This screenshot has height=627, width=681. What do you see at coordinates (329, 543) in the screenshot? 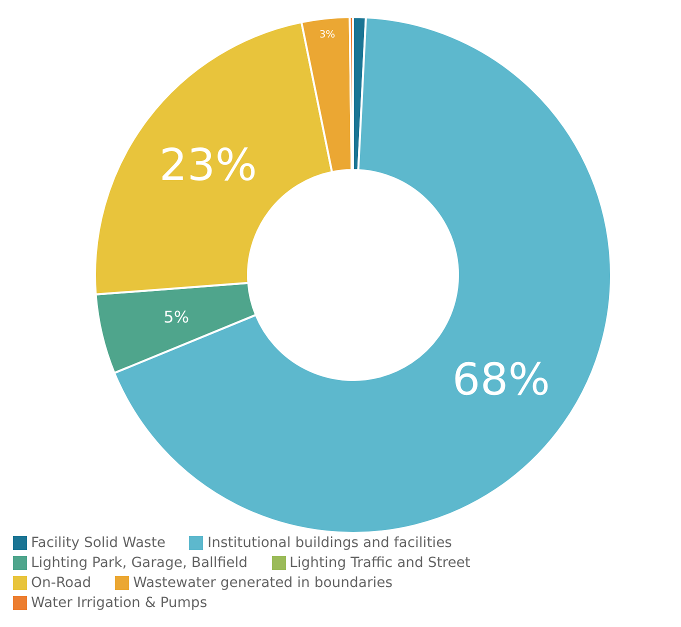
I see `legend-label: Institutional buildings and facilities` at bounding box center [329, 543].